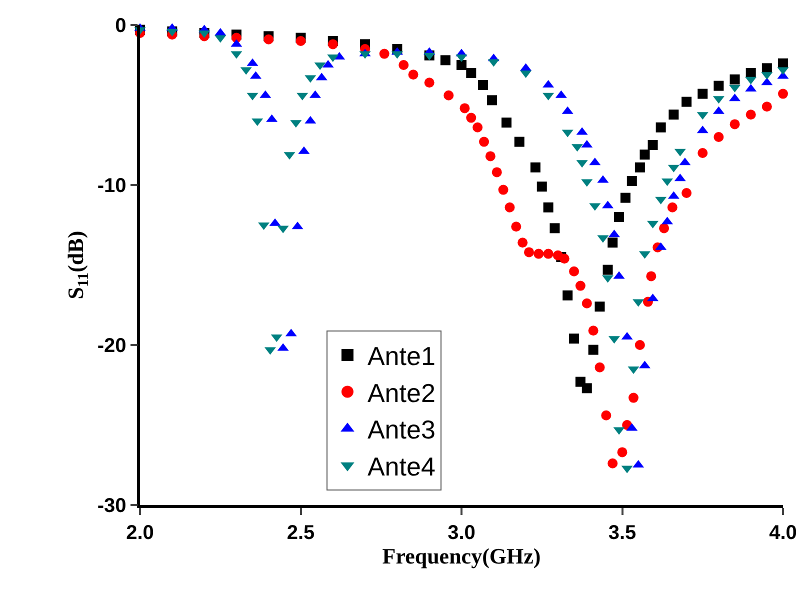  Describe the element at coordinates (401, 393) in the screenshot. I see `legend-label: Ante2` at that location.